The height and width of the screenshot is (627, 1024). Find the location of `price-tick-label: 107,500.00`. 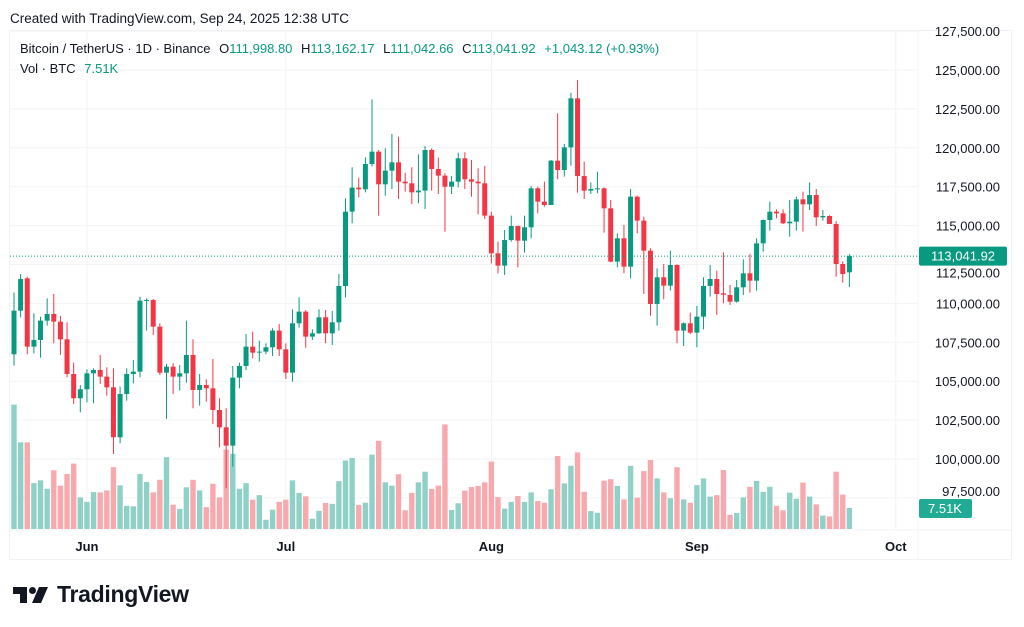

price-tick-label: 107,500.00 is located at coordinates (967, 342).